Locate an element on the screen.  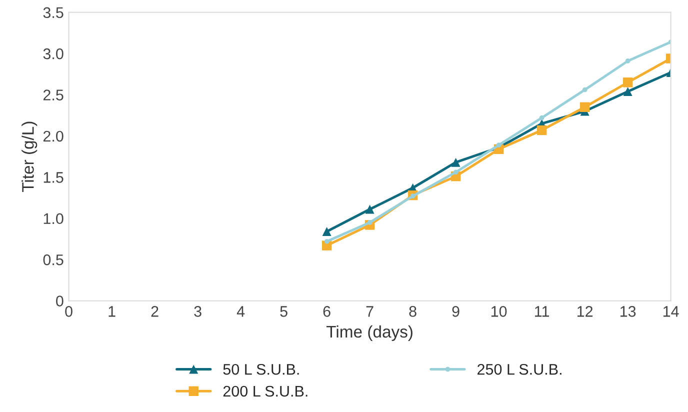
x-tick-label: 5 is located at coordinates (284, 311).